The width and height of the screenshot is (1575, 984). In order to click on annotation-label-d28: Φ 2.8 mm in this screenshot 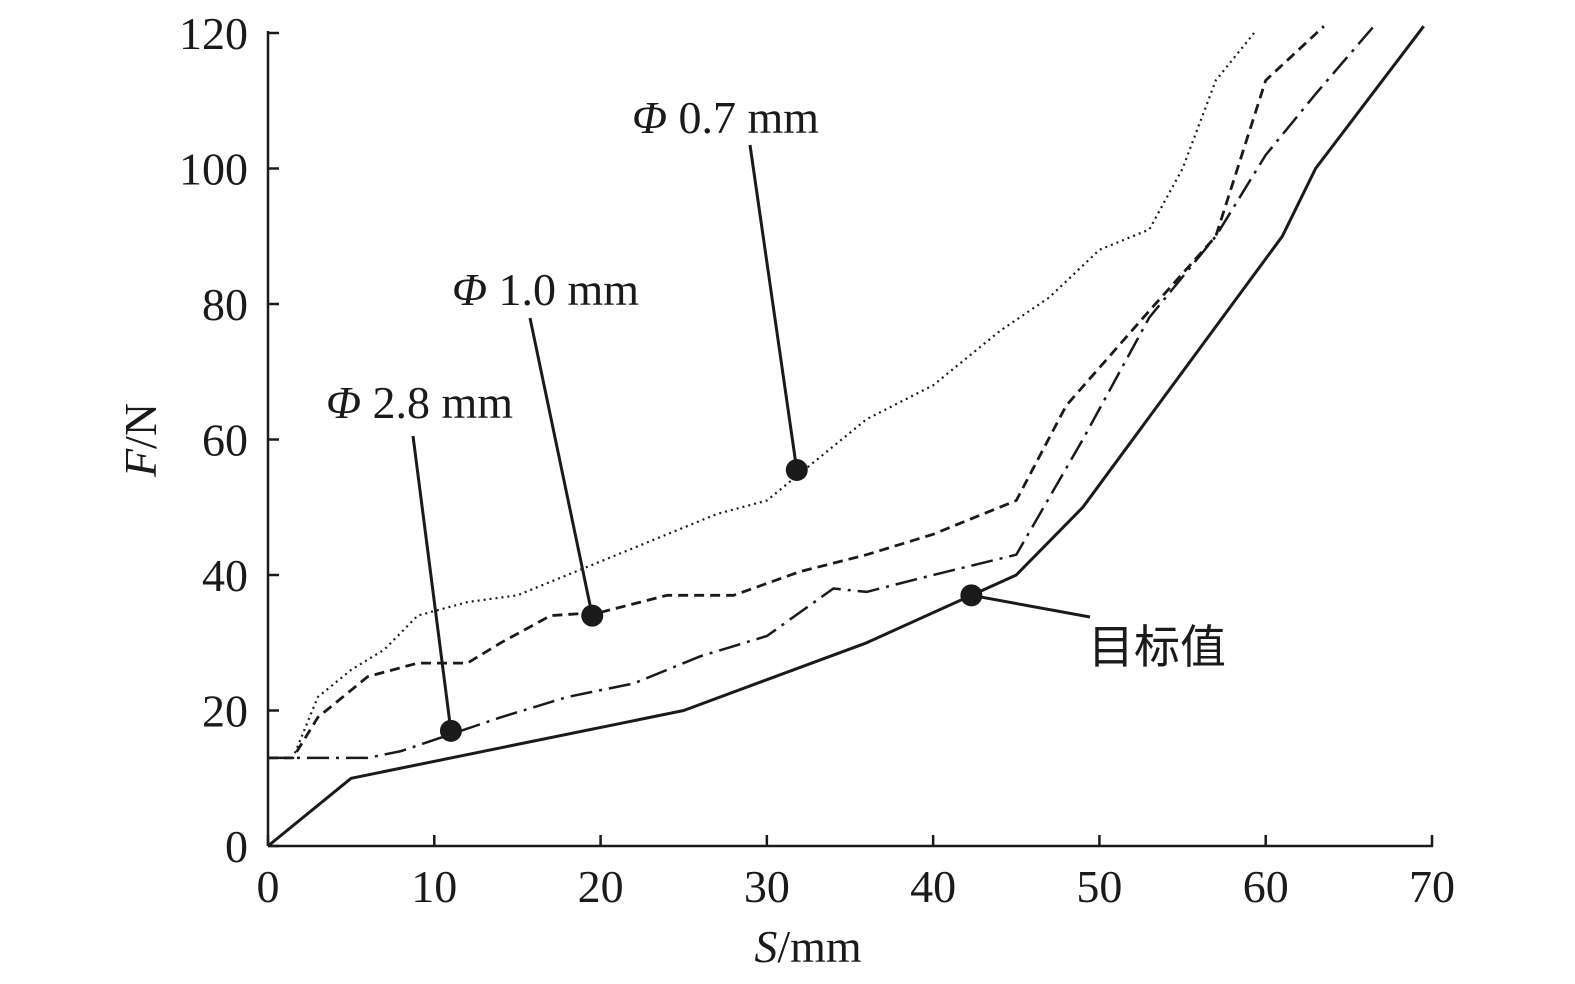, I will do `click(419, 402)`.